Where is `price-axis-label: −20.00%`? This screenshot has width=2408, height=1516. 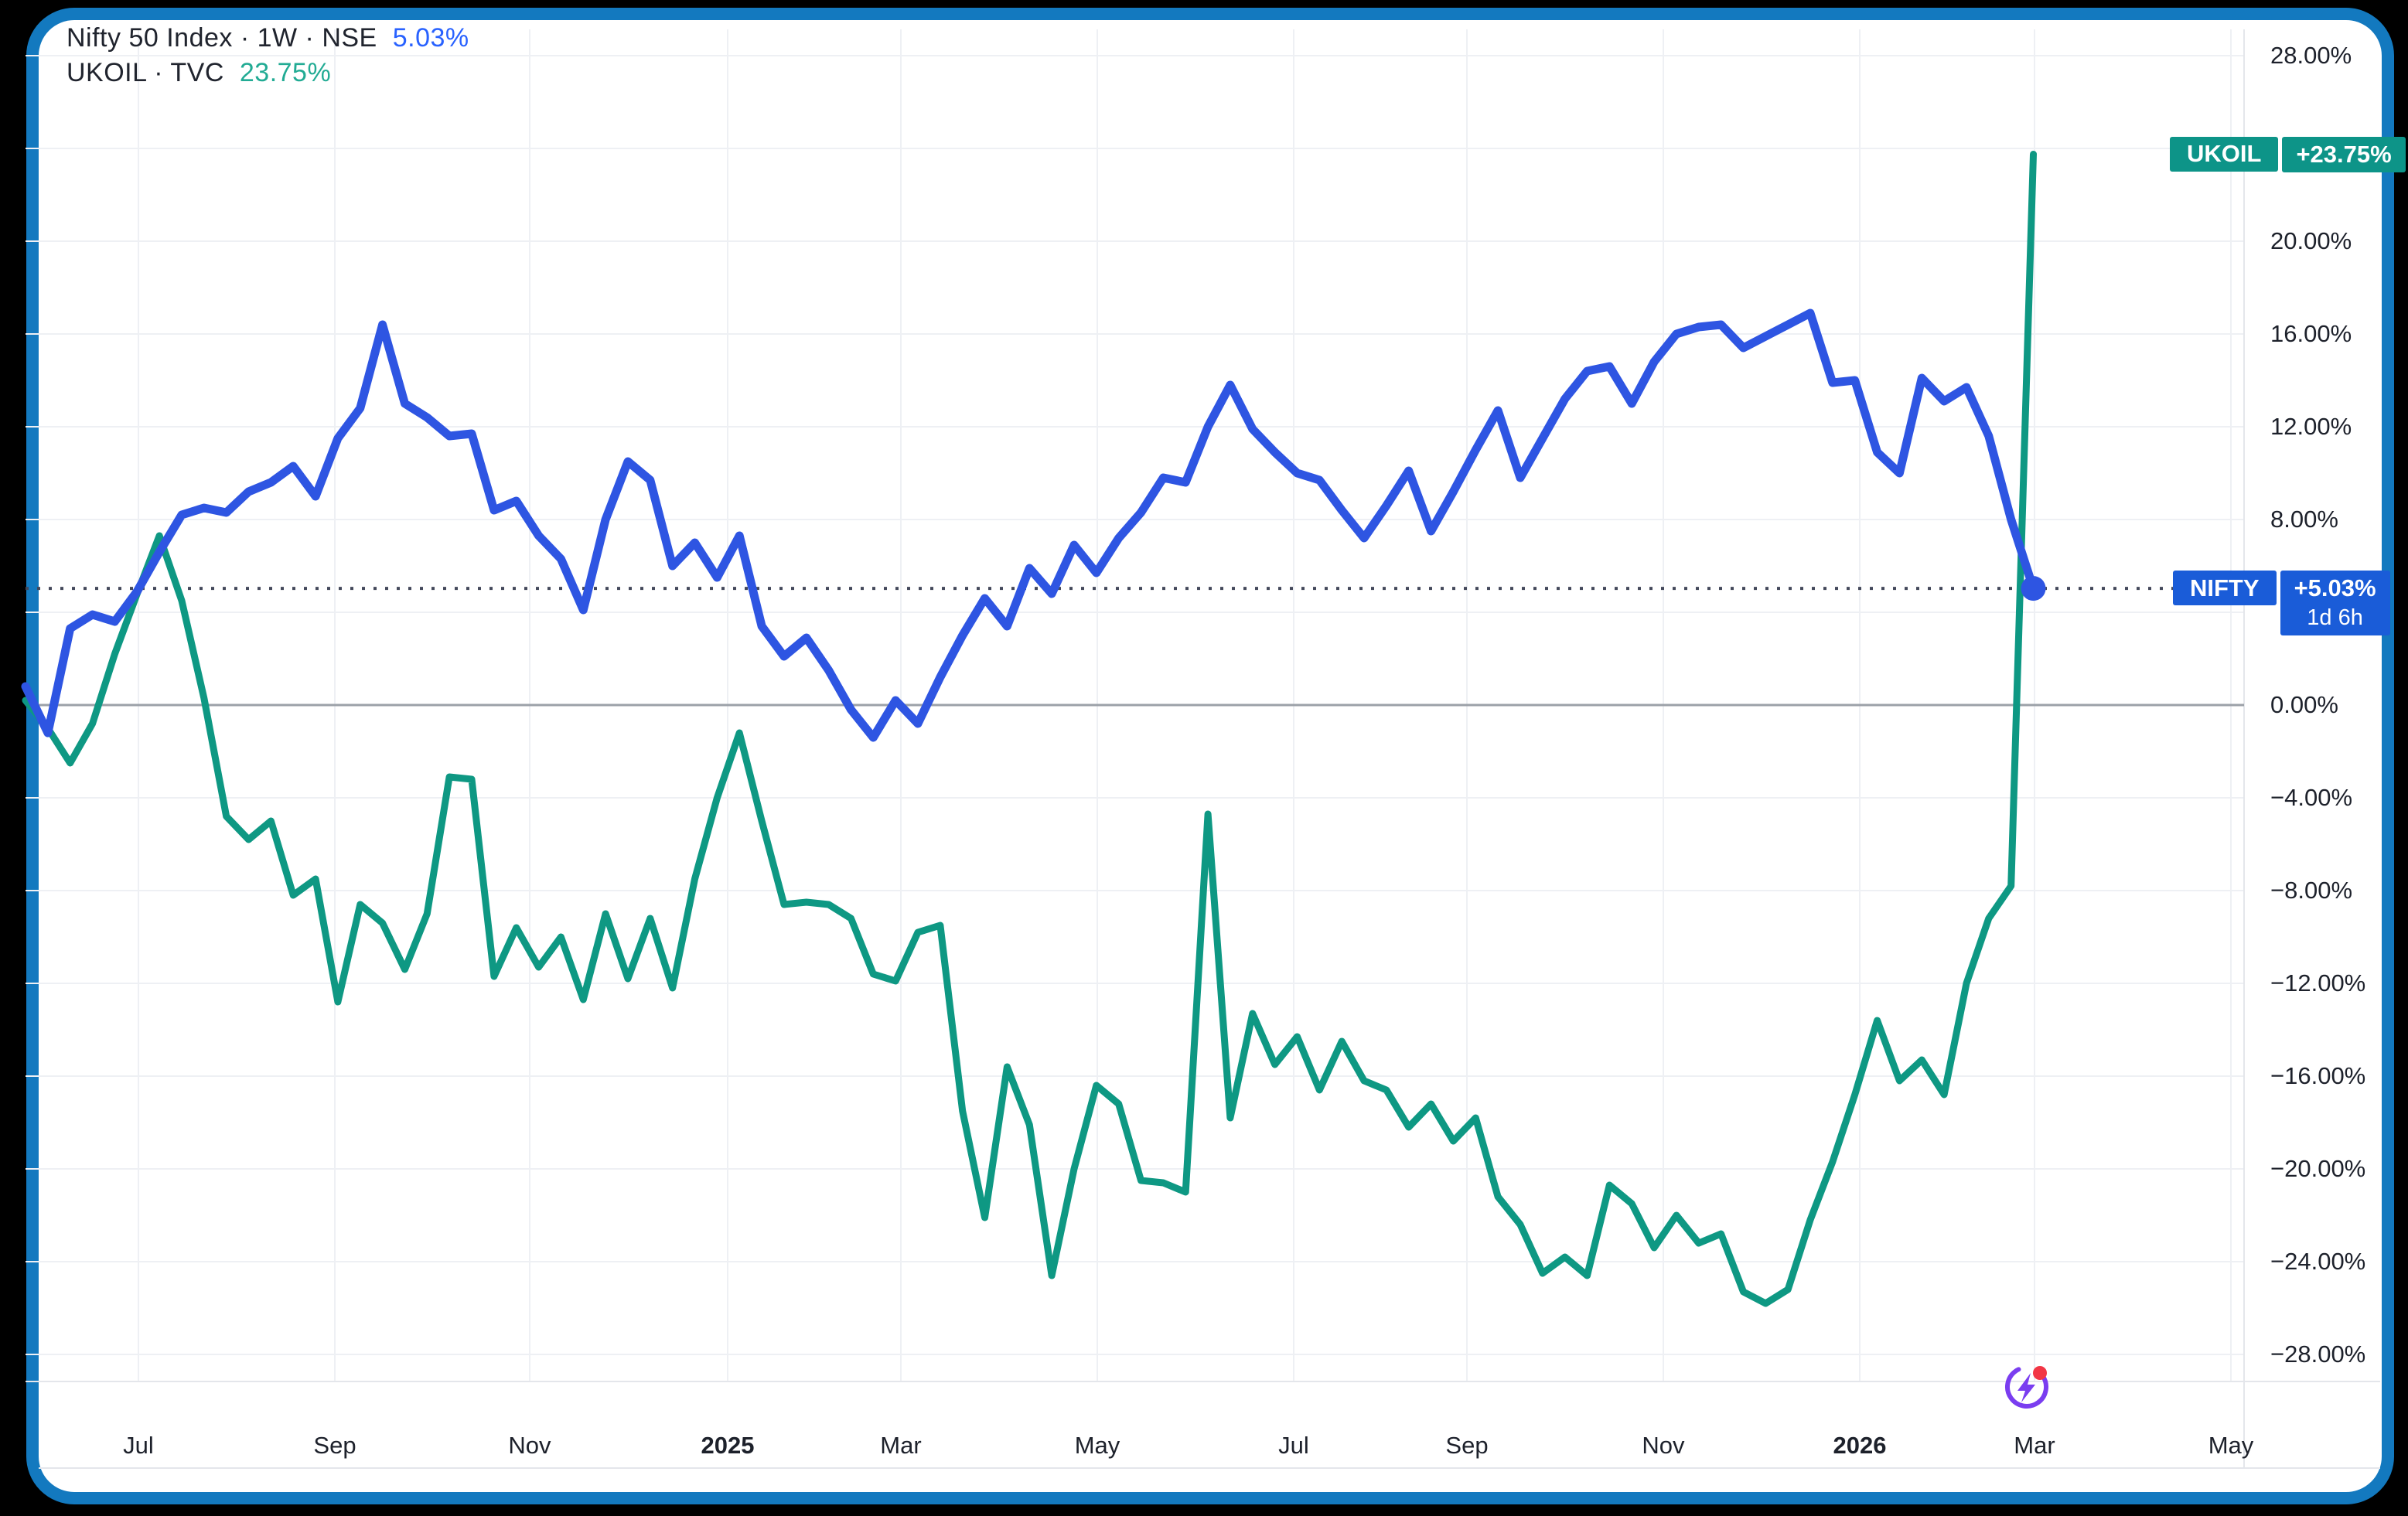 price-axis-label: −20.00% is located at coordinates (2318, 1168).